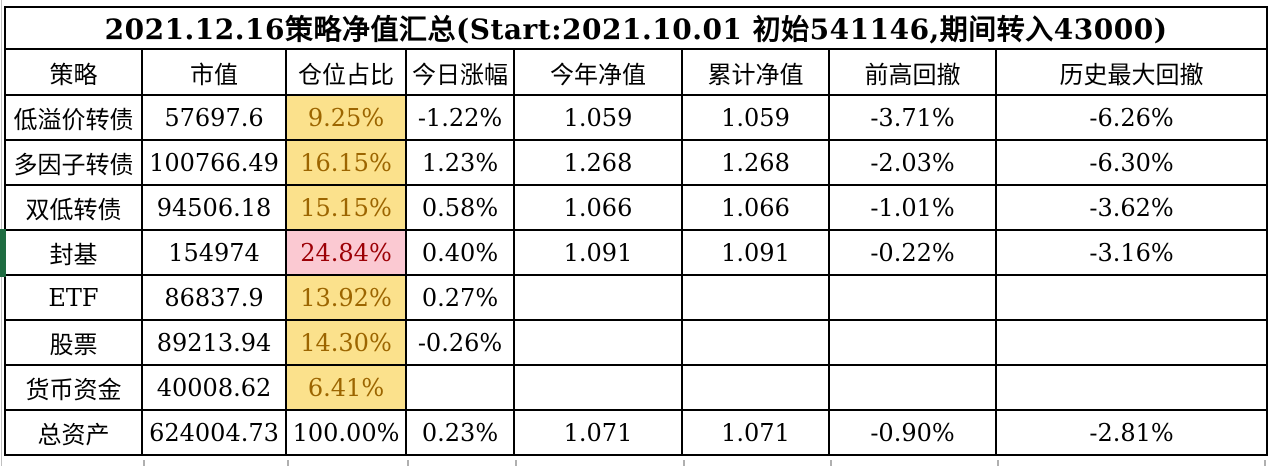  What do you see at coordinates (214, 387) in the screenshot?
I see `cell-market-value: 40008.62` at bounding box center [214, 387].